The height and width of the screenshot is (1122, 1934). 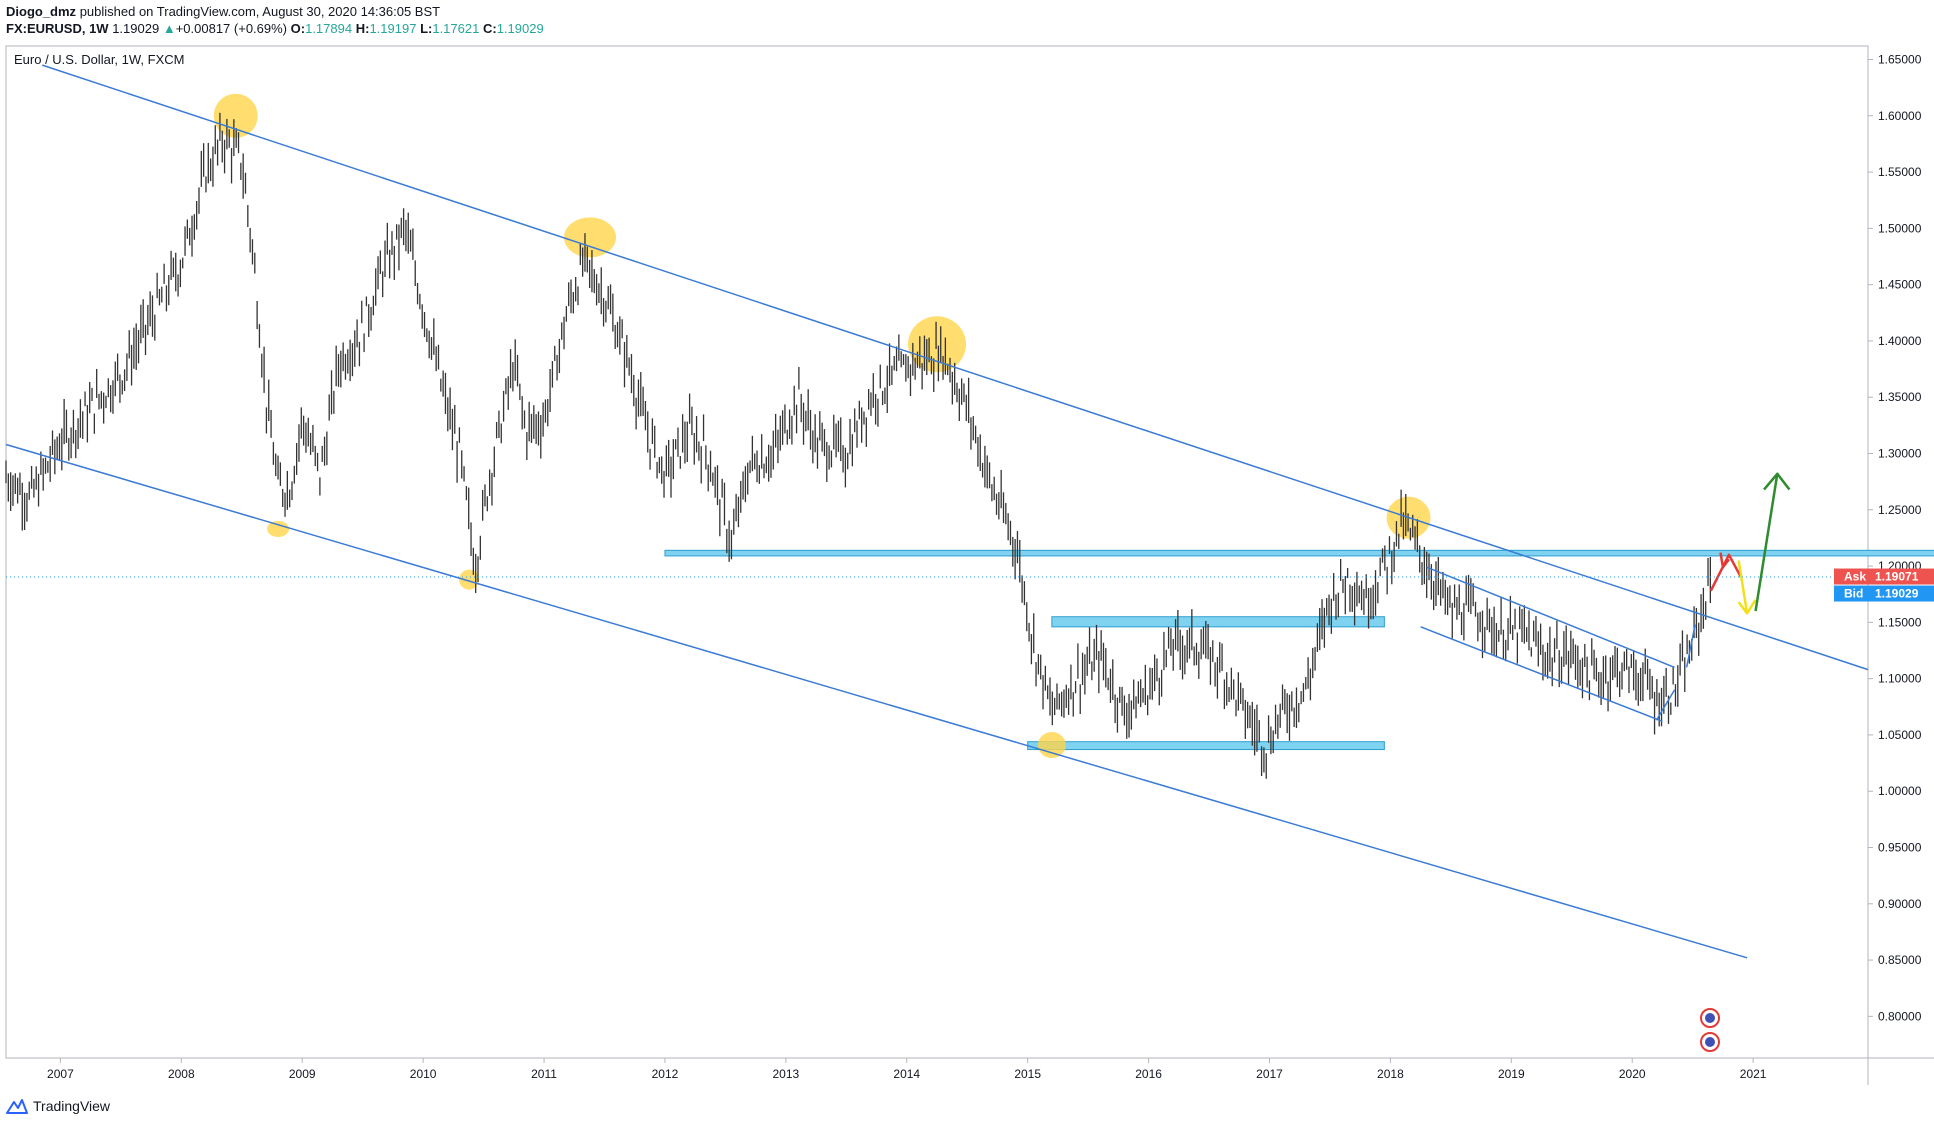 I want to click on time-tick-label: 2021, so click(x=1753, y=1074).